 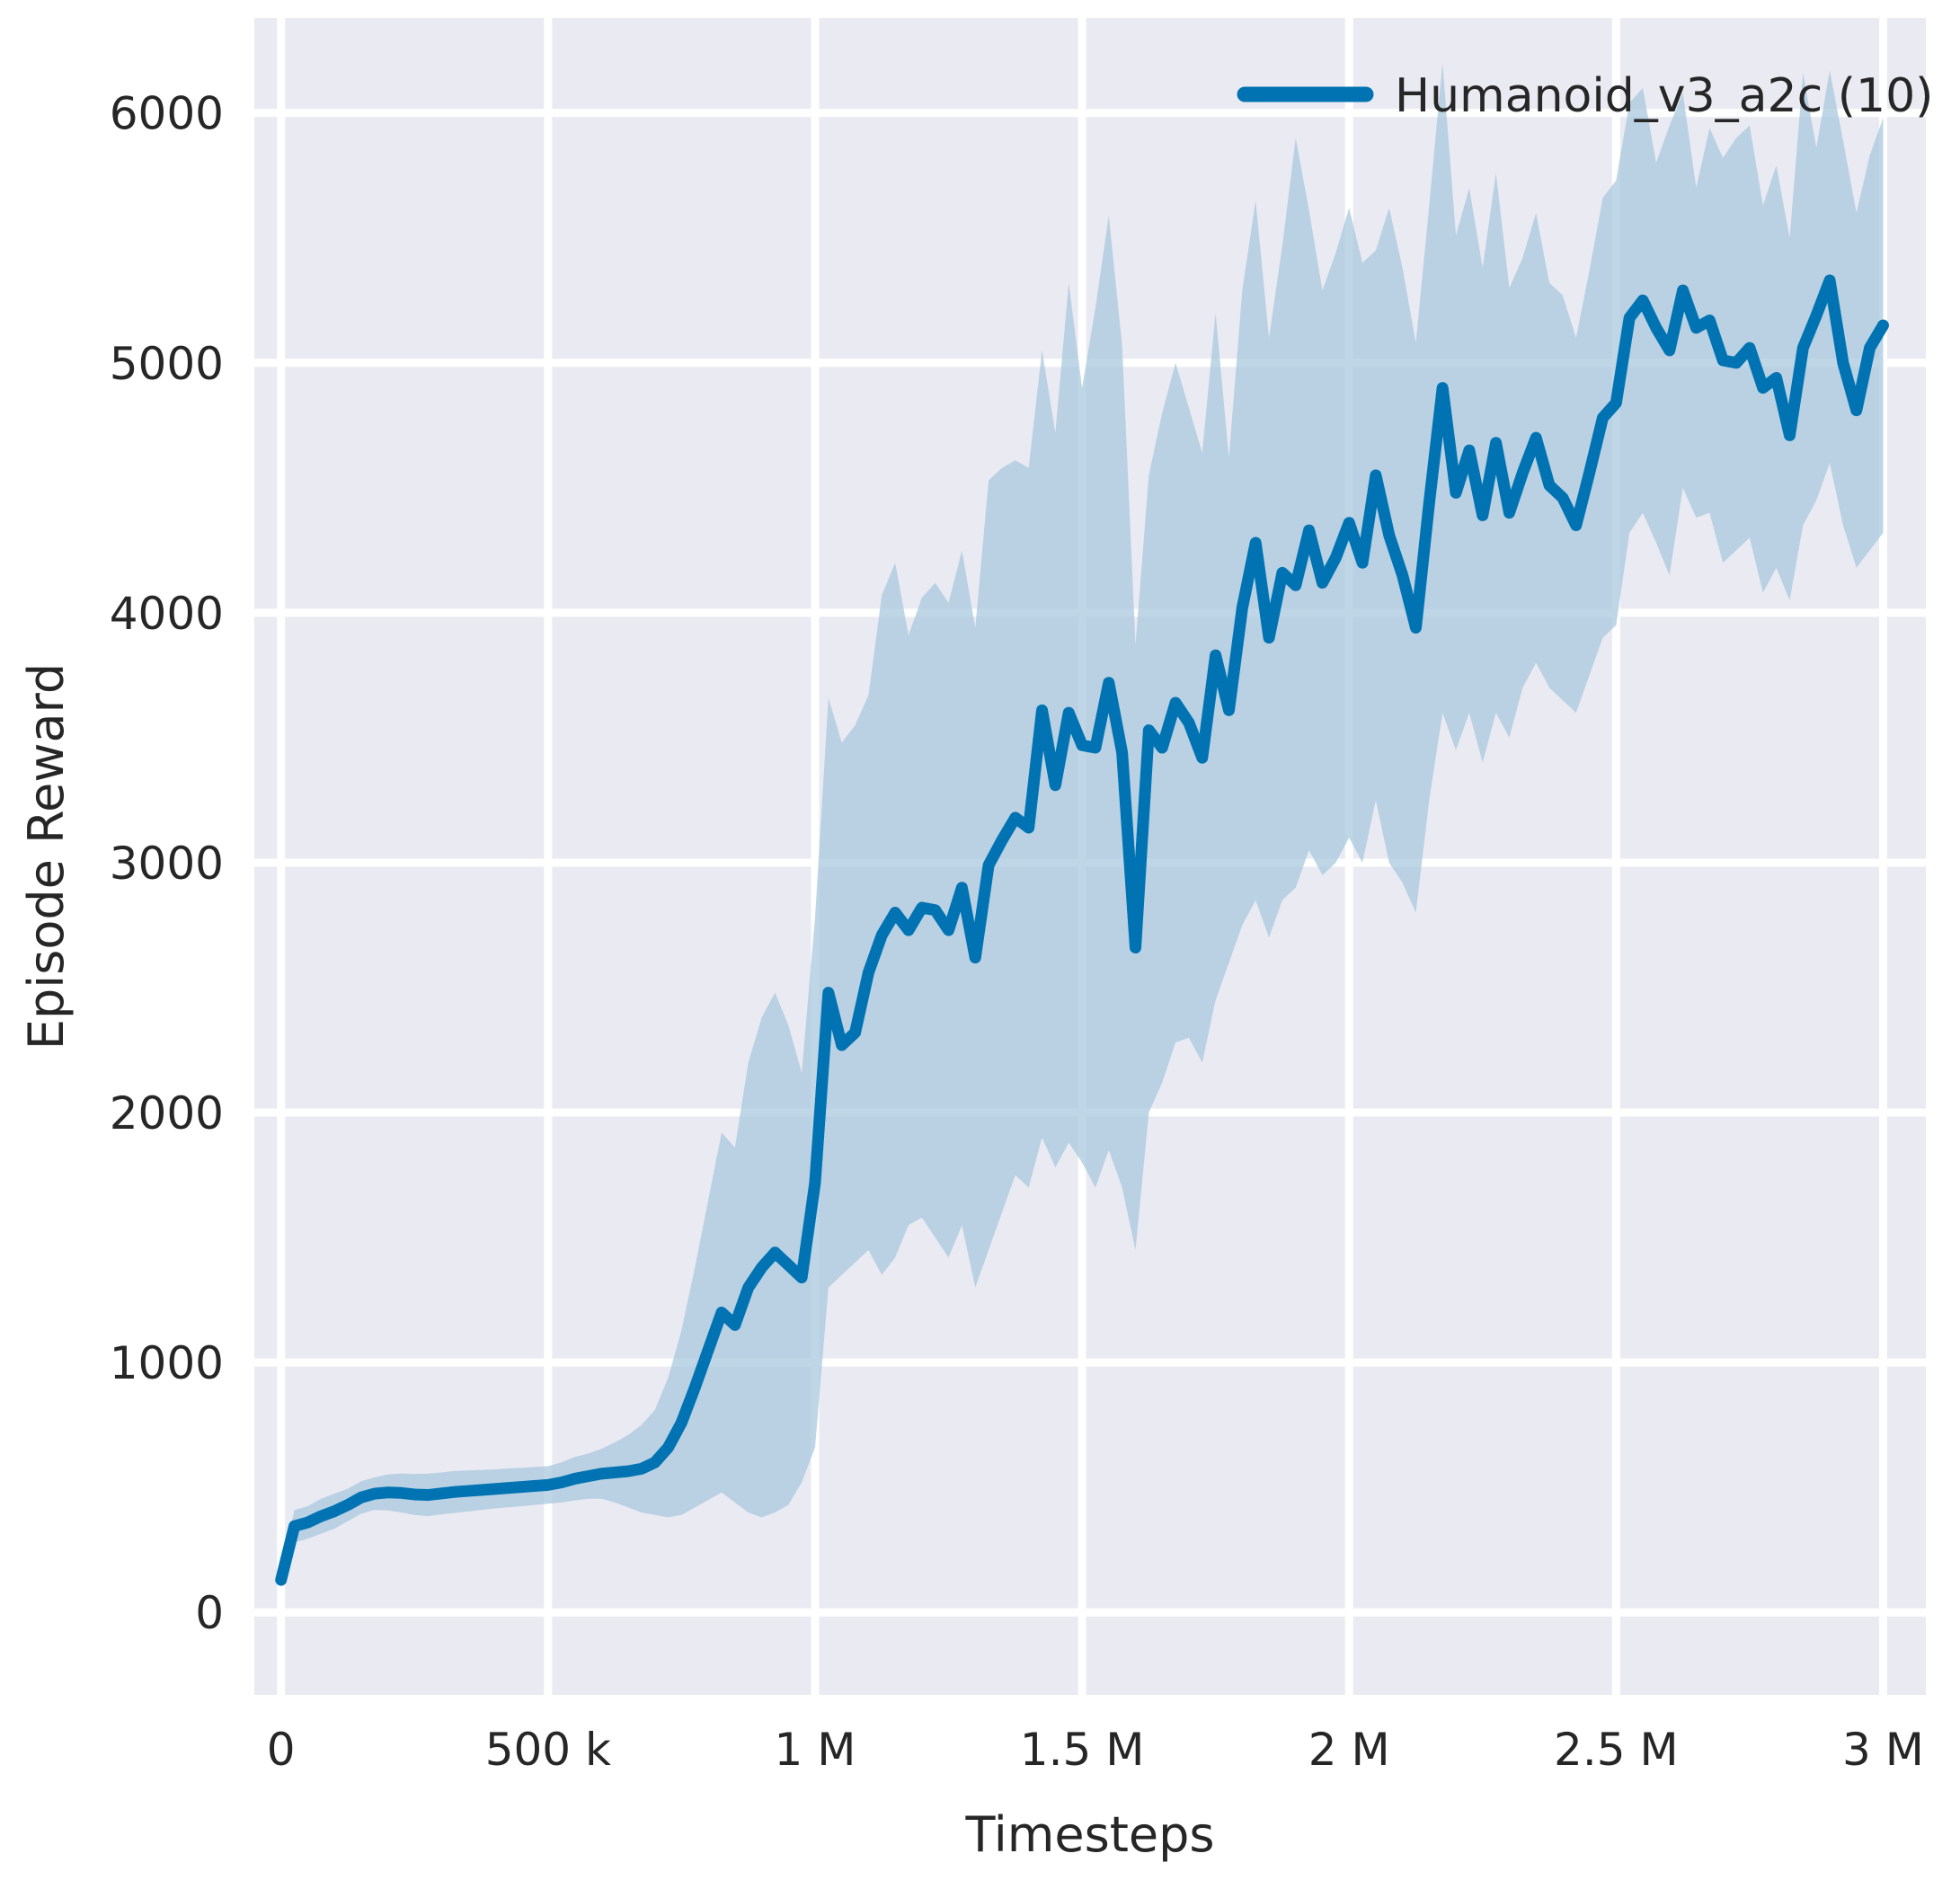 I want to click on x-tick-label: 1.5 M, so click(x=1083, y=1750).